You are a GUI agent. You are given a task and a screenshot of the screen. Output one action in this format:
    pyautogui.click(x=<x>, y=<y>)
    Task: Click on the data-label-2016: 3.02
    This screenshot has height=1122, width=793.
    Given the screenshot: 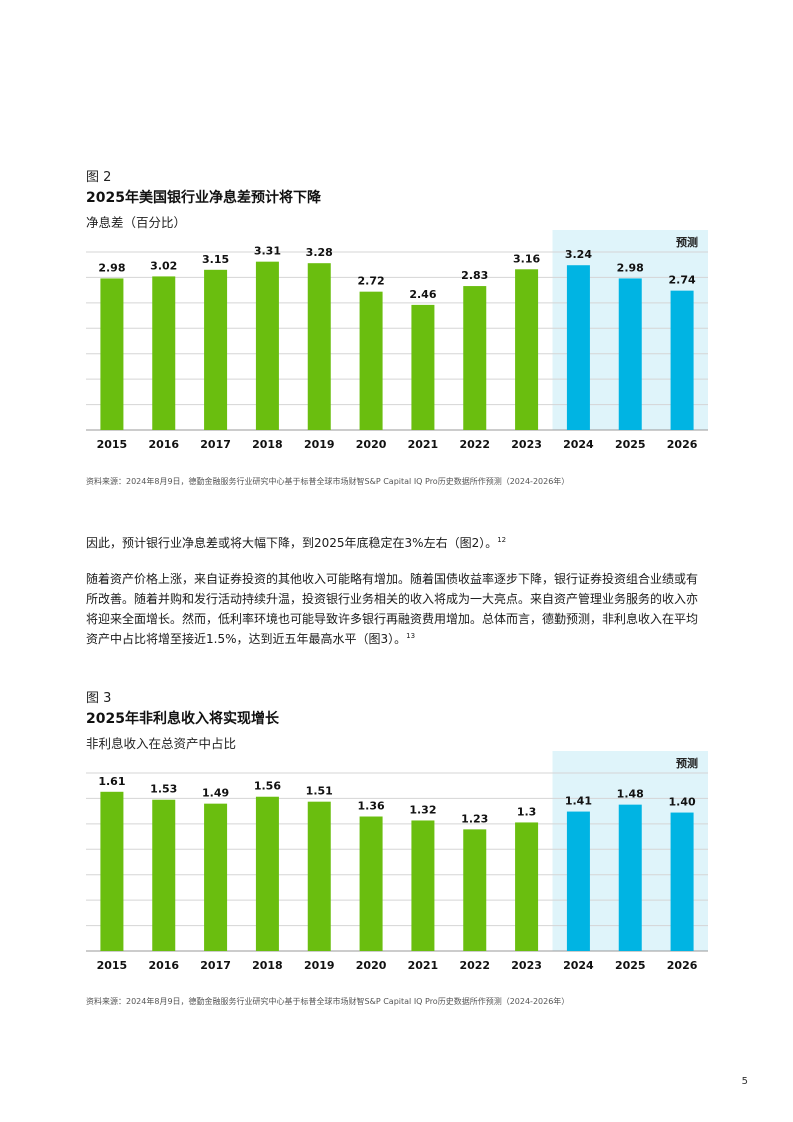 What is the action you would take?
    pyautogui.click(x=163, y=265)
    